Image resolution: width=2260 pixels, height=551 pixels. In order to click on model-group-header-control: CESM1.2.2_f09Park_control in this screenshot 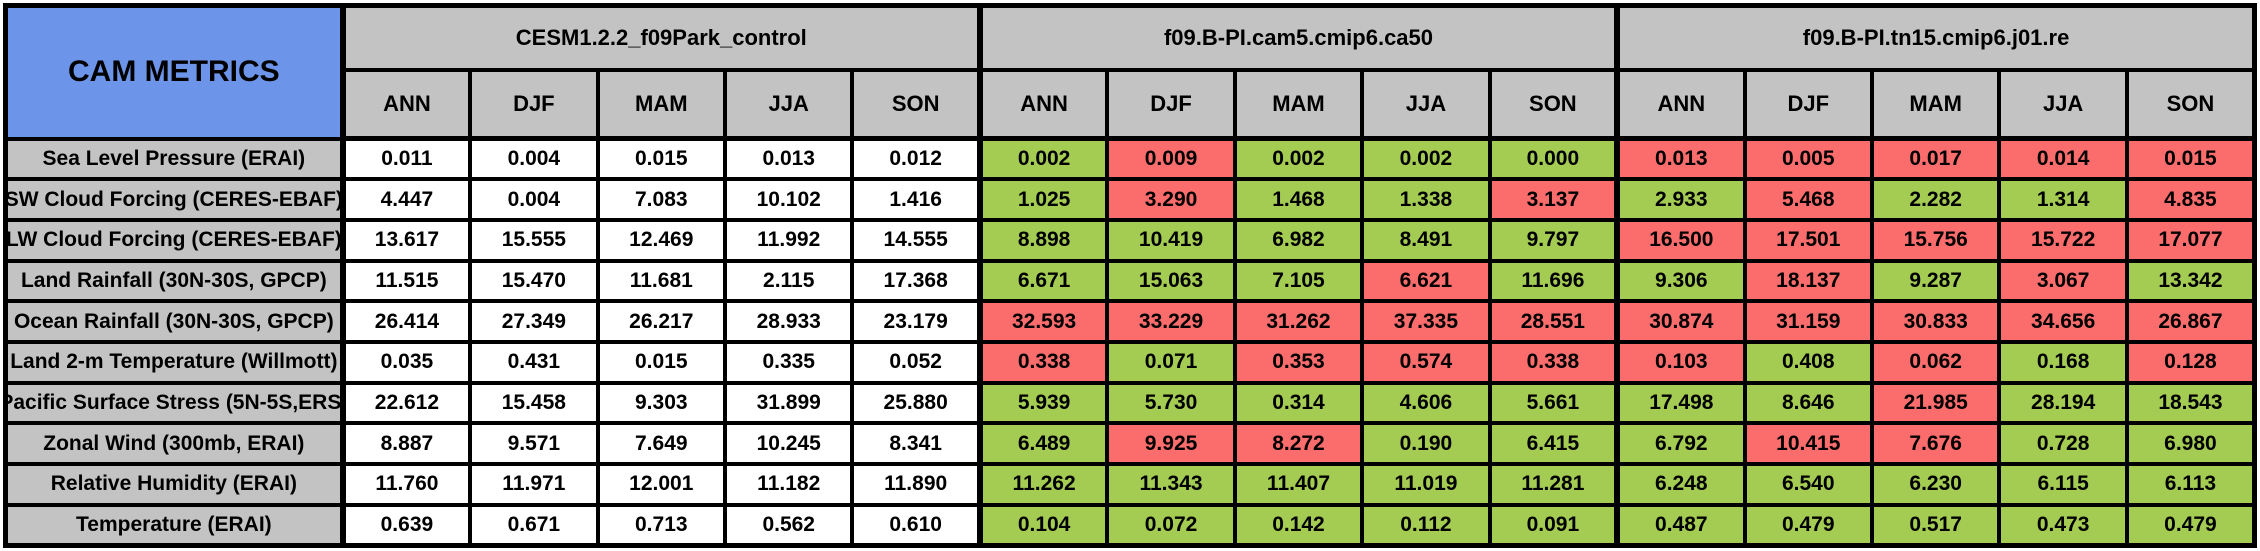, I will do `click(660, 37)`.